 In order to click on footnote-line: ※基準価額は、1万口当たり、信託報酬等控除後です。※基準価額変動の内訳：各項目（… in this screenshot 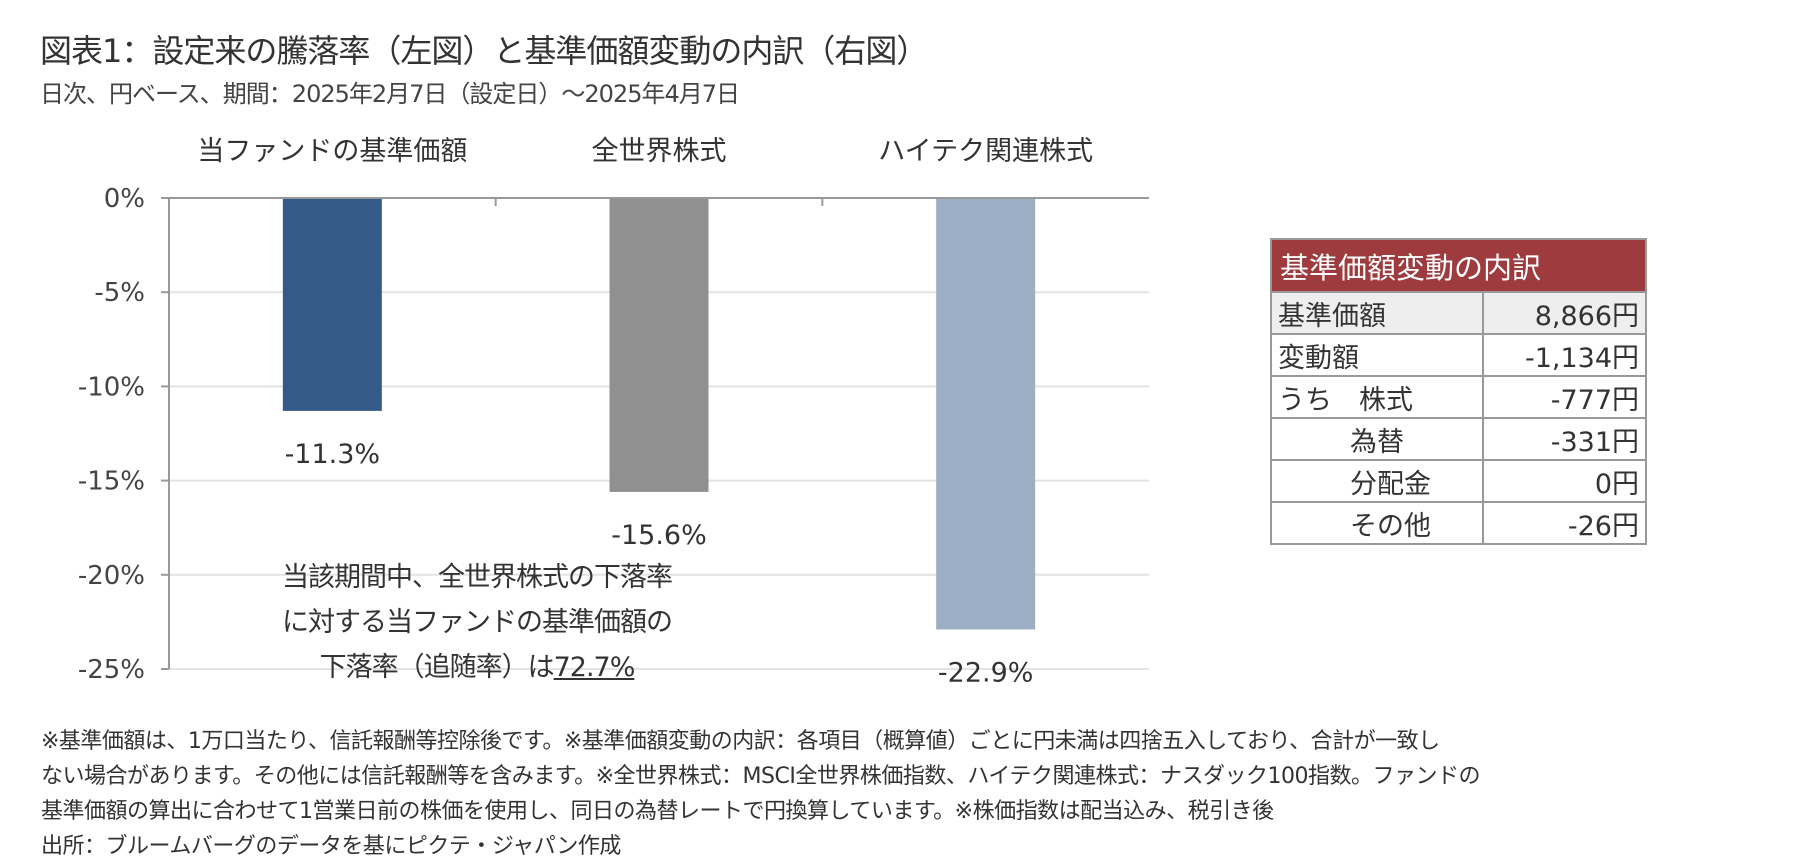, I will do `click(740, 741)`.